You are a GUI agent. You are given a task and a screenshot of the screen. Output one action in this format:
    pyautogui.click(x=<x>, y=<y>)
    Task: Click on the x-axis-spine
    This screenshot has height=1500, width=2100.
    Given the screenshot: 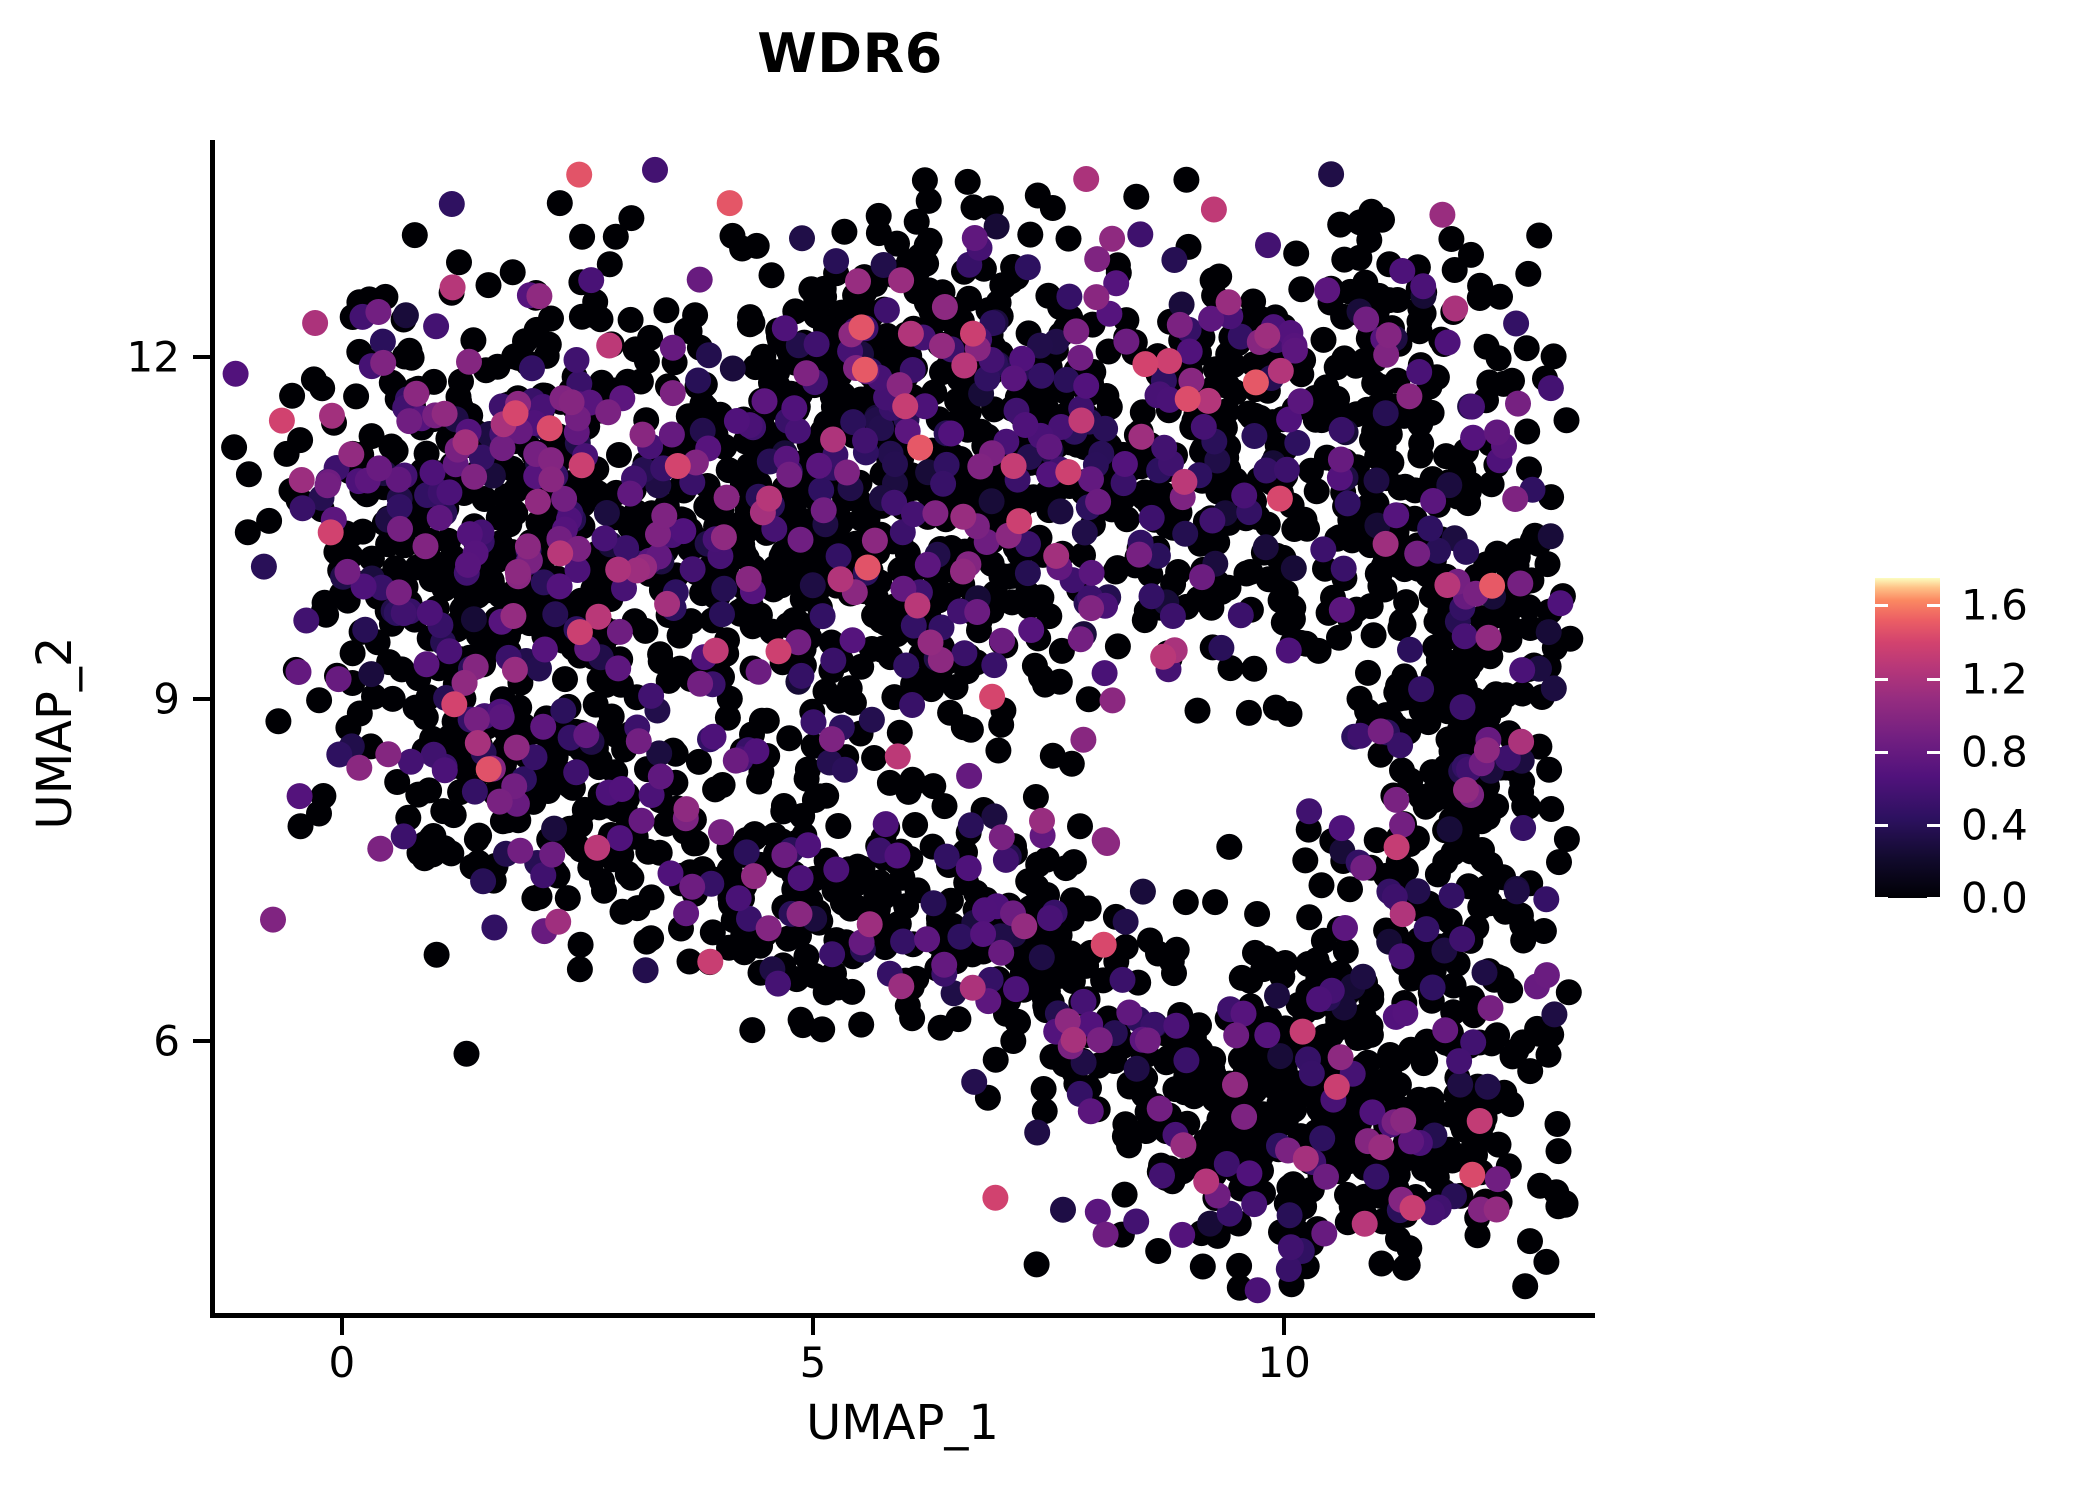 What is the action you would take?
    pyautogui.click(x=902, y=1315)
    